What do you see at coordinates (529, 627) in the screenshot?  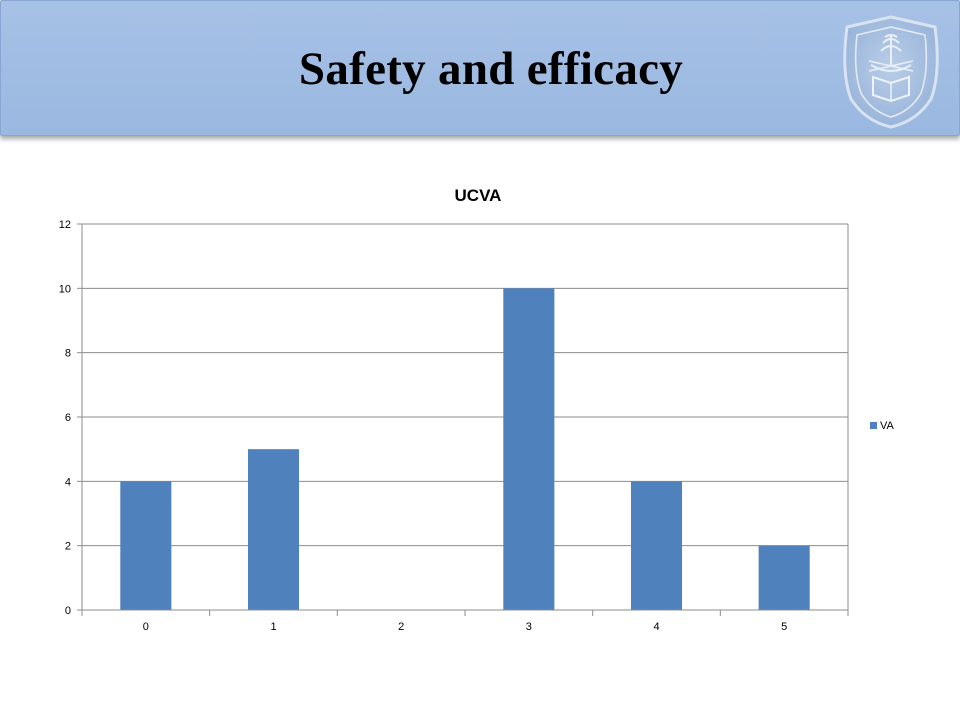 I see `x-tick-label: 3` at bounding box center [529, 627].